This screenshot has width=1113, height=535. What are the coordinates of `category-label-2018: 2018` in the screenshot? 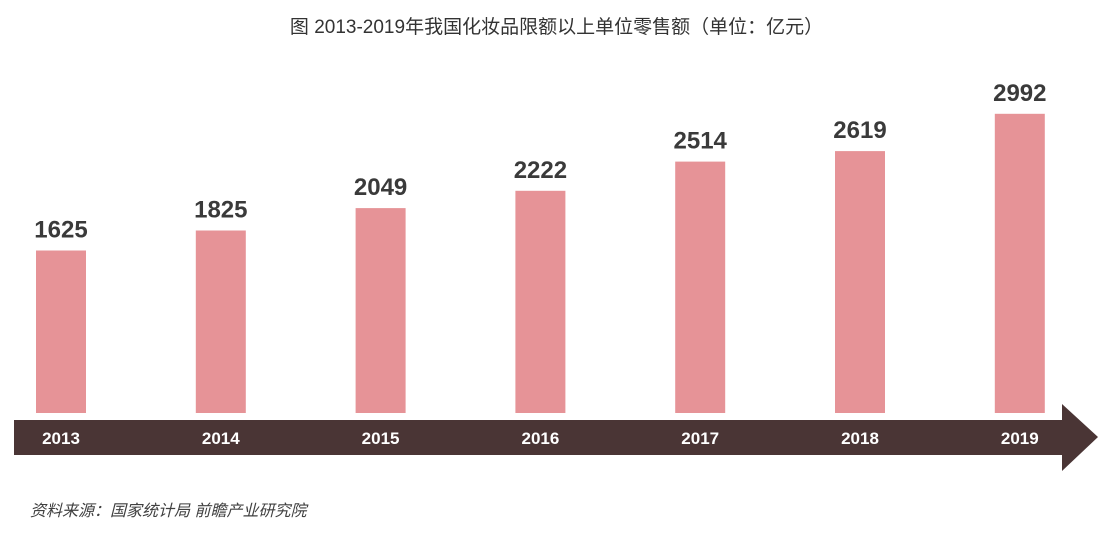 It's located at (860, 438).